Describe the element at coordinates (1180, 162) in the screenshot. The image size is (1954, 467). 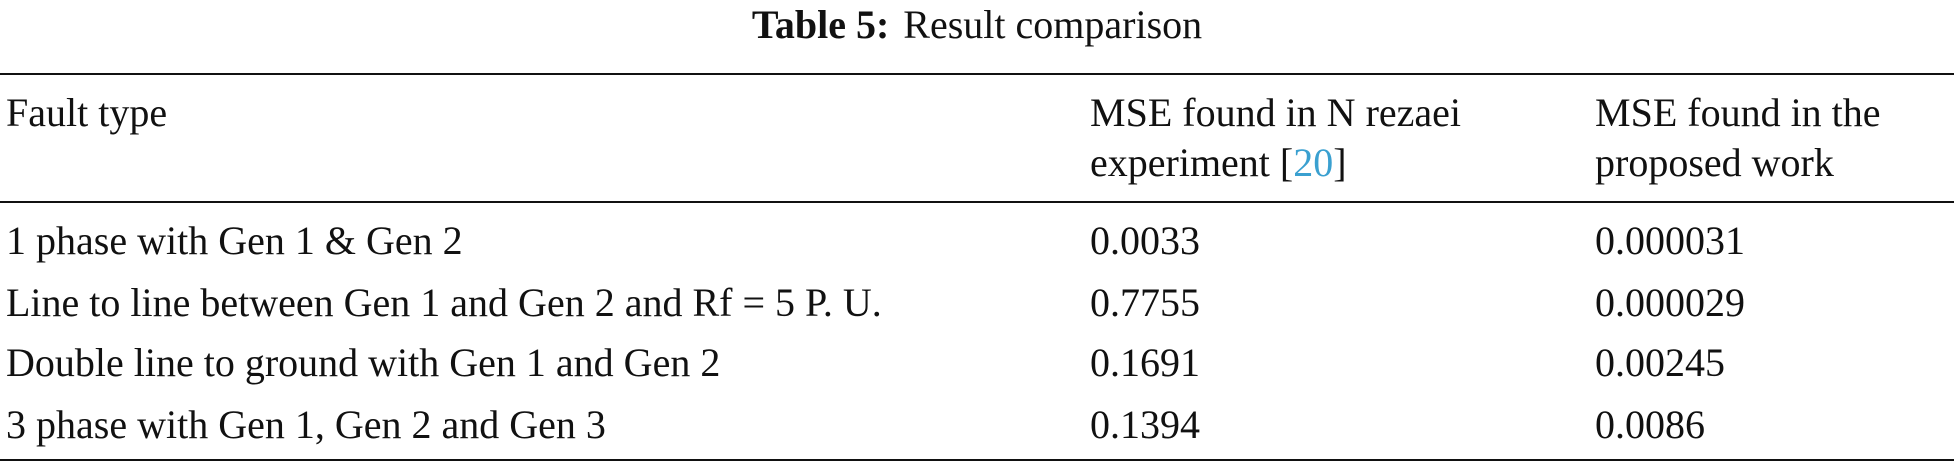
I see `header-text: experiment` at that location.